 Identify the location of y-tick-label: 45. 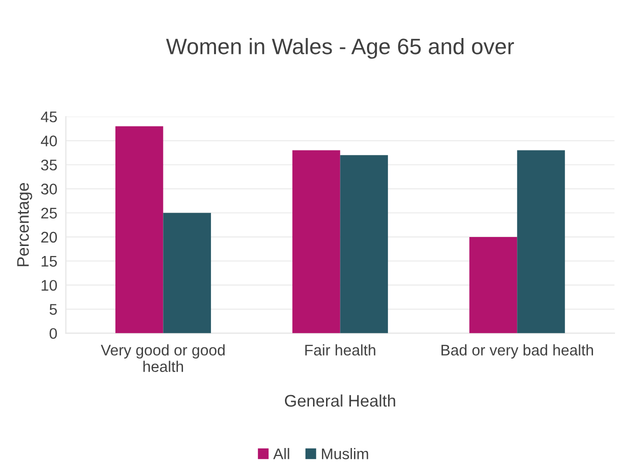
(48, 117).